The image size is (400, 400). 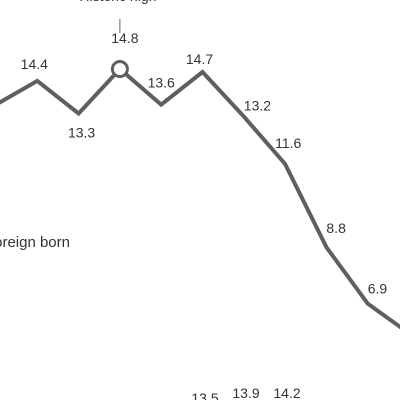 I want to click on data-label: 13.2, so click(x=257, y=106).